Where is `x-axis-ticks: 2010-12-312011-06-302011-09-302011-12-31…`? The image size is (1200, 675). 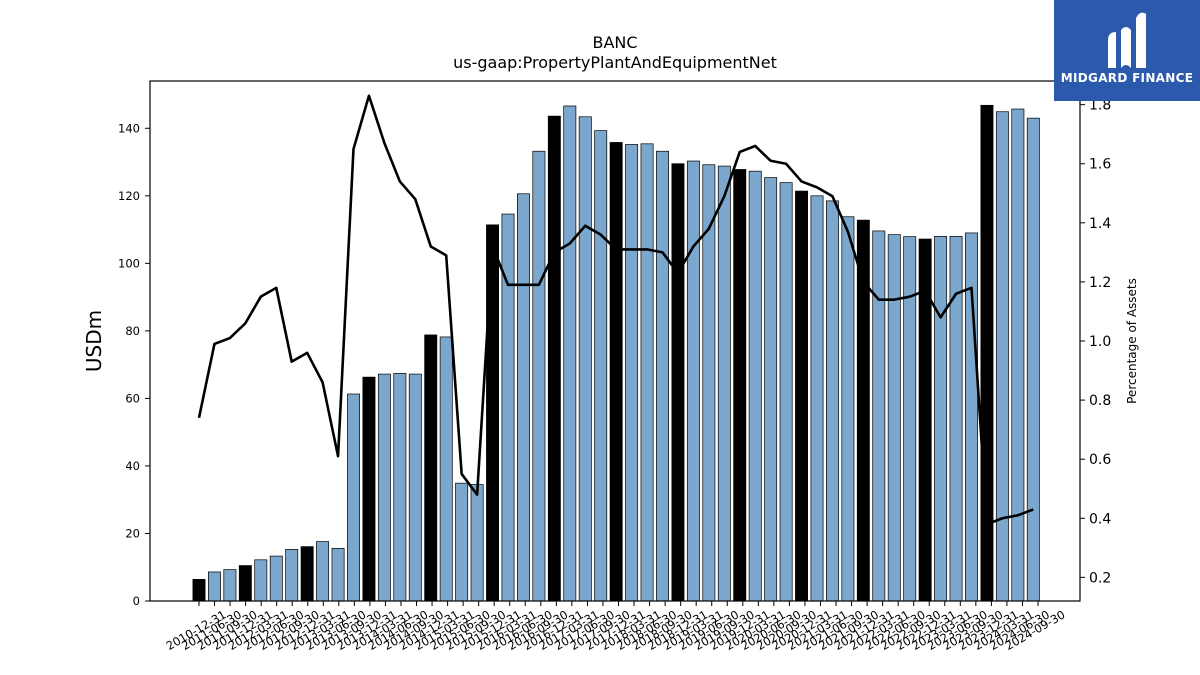
x-axis-ticks: 2010-12-312011-06-302011-09-302011-12-31… is located at coordinates (616, 627).